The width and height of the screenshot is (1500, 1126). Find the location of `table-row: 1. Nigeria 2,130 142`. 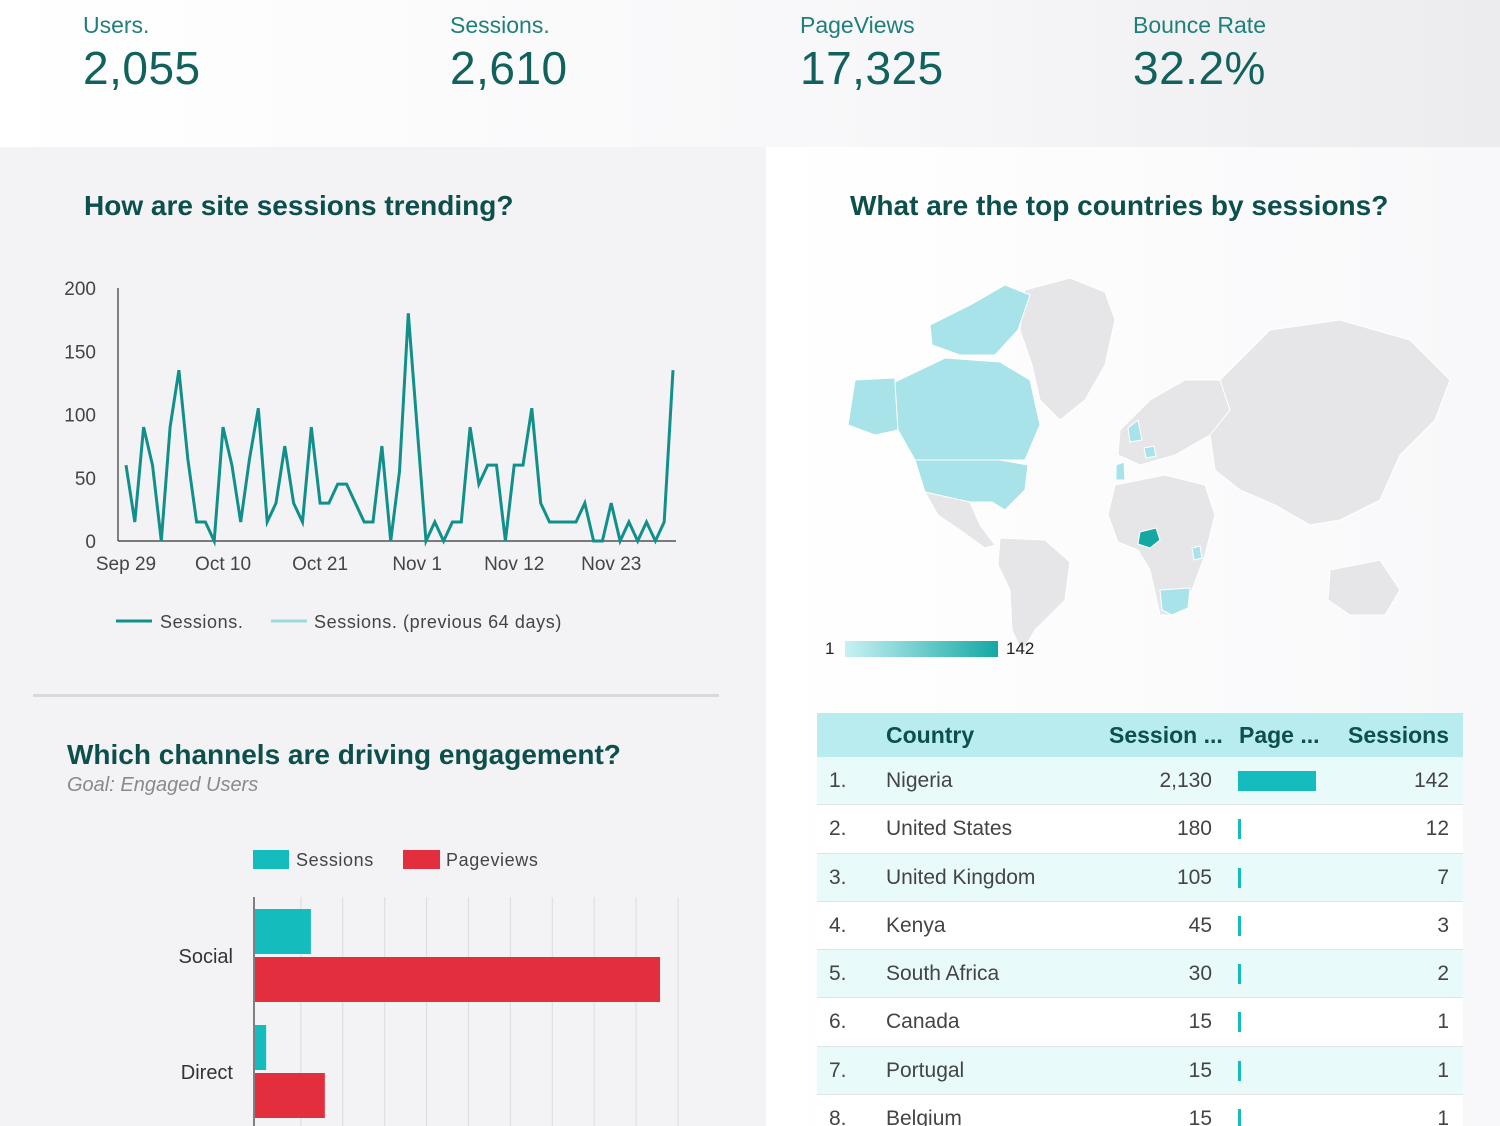

table-row: 1. Nigeria 2,130 142 is located at coordinates (1140, 781).